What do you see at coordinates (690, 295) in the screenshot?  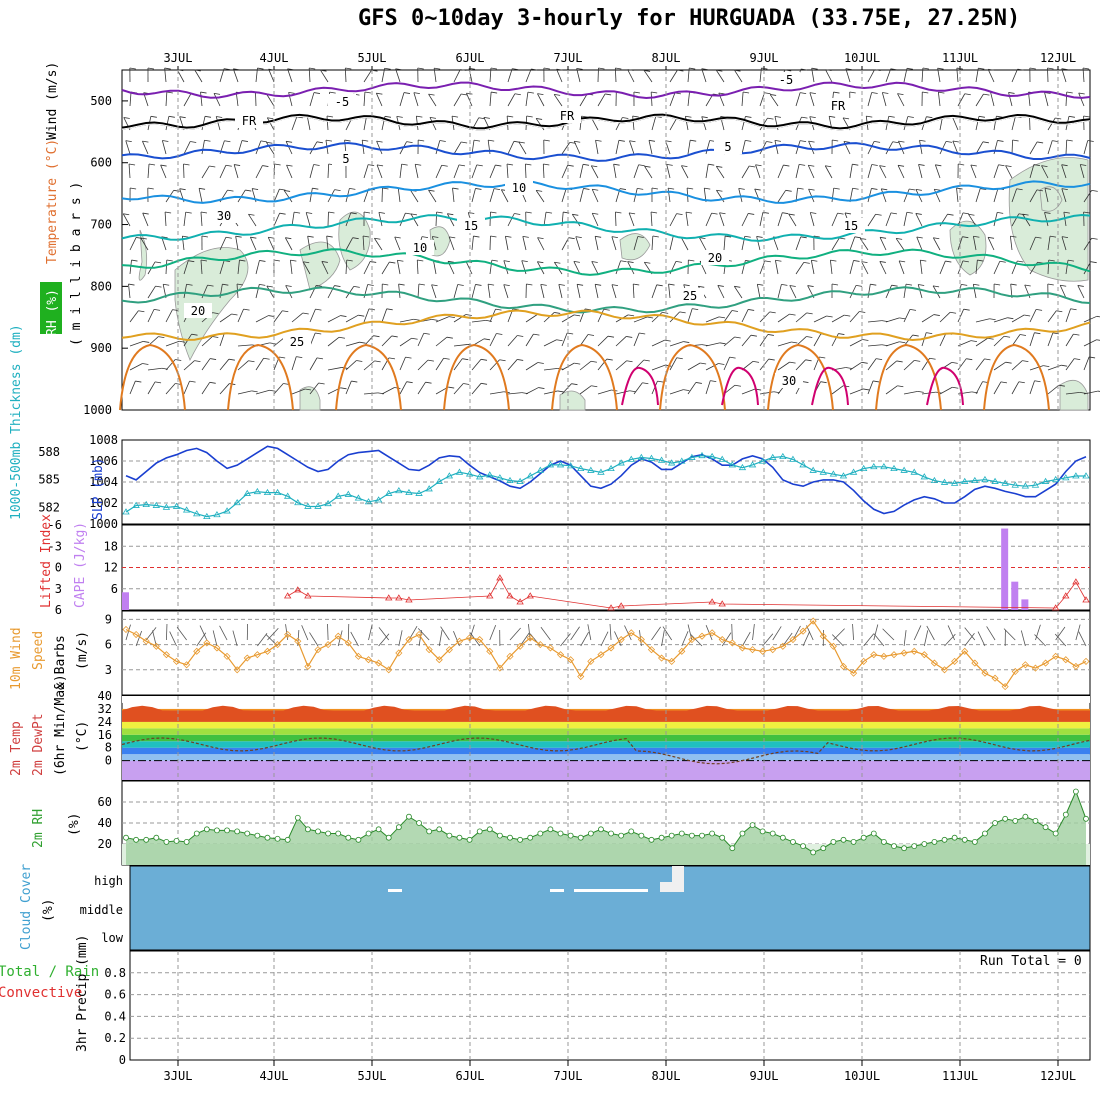 I see `contour-label-bg` at bounding box center [690, 295].